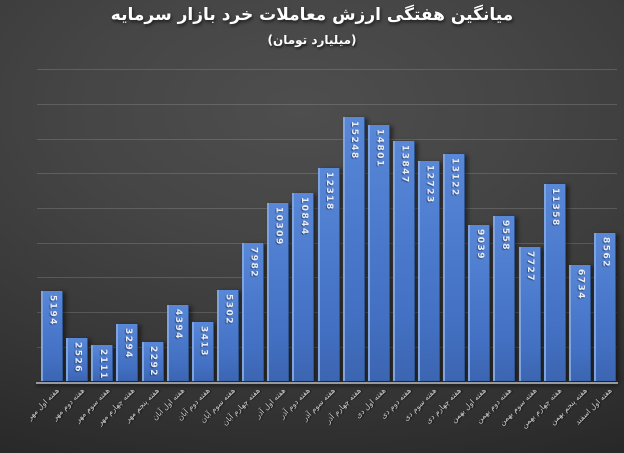  What do you see at coordinates (278, 226) in the screenshot?
I see `bar-value-label: 10309` at bounding box center [278, 226].